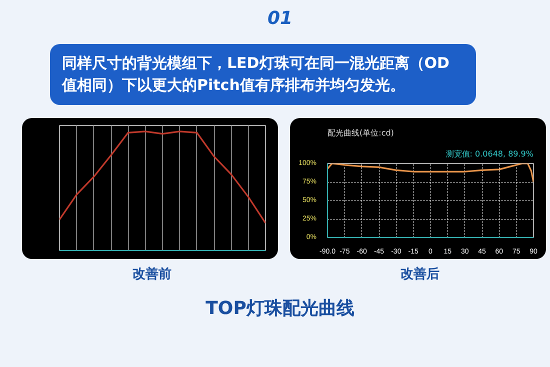  I want to click on chart-title: 配光曲线(单位:cd), so click(361, 133).